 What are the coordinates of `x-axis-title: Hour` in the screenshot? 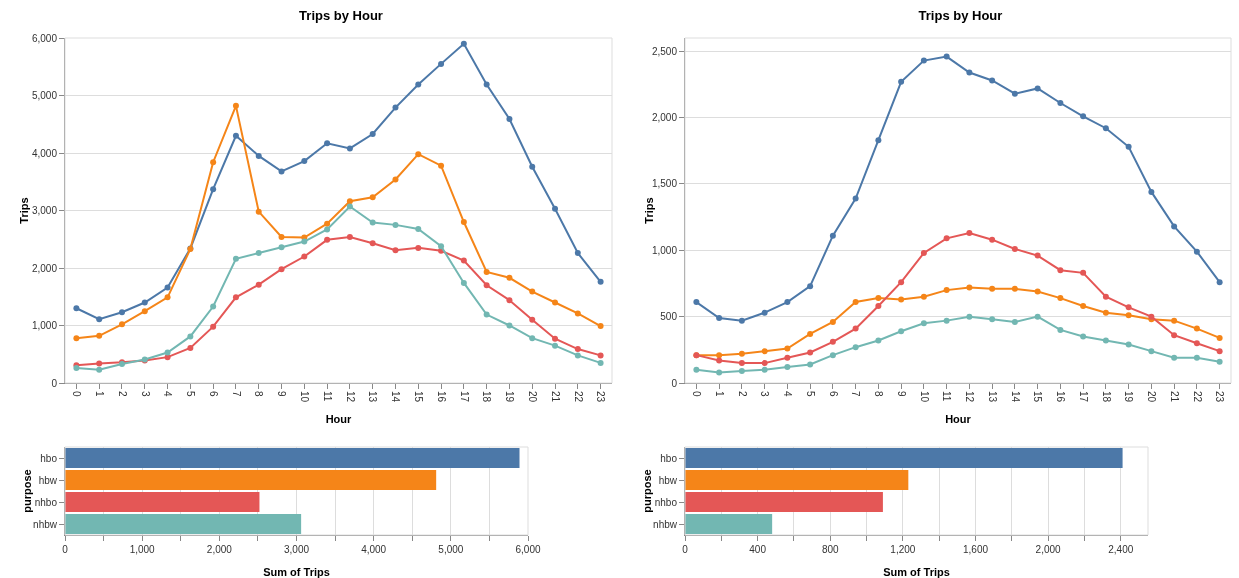 It's located at (339, 419).